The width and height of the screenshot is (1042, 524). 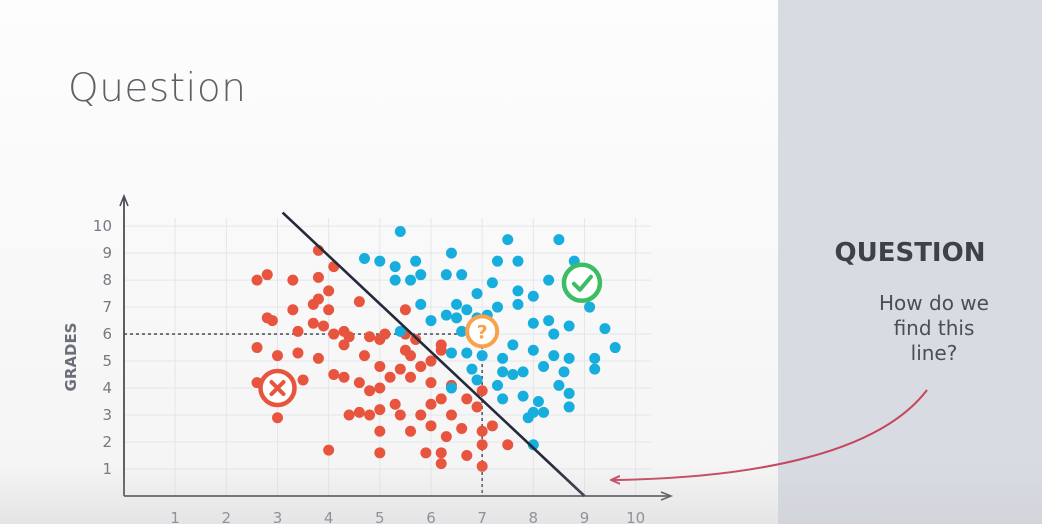 What do you see at coordinates (934, 328) in the screenshot?
I see `sidebar-body-line: find this` at bounding box center [934, 328].